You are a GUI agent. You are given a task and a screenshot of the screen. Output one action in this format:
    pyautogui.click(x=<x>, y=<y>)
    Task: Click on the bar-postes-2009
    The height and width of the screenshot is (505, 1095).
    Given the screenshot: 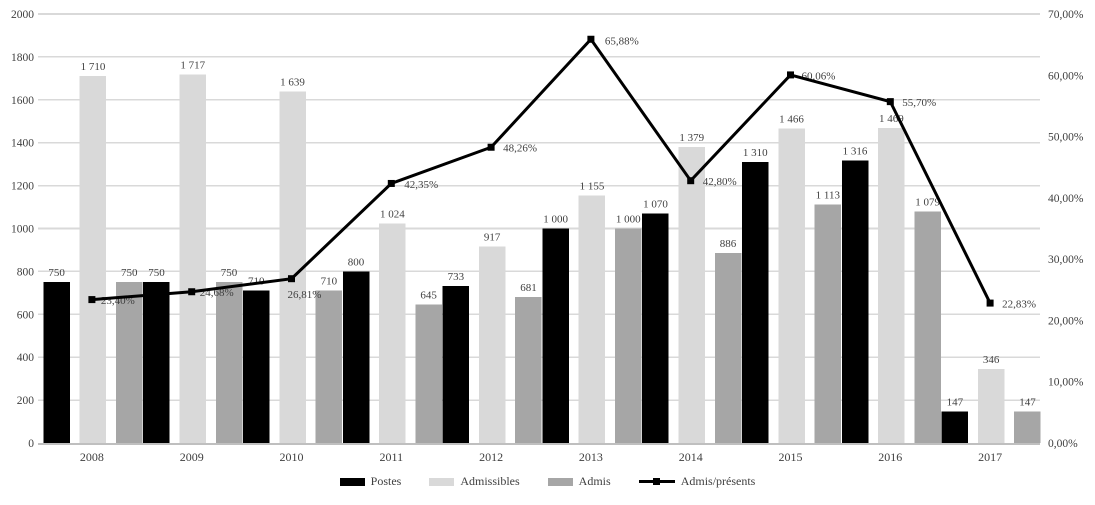 What is the action you would take?
    pyautogui.click(x=156, y=362)
    